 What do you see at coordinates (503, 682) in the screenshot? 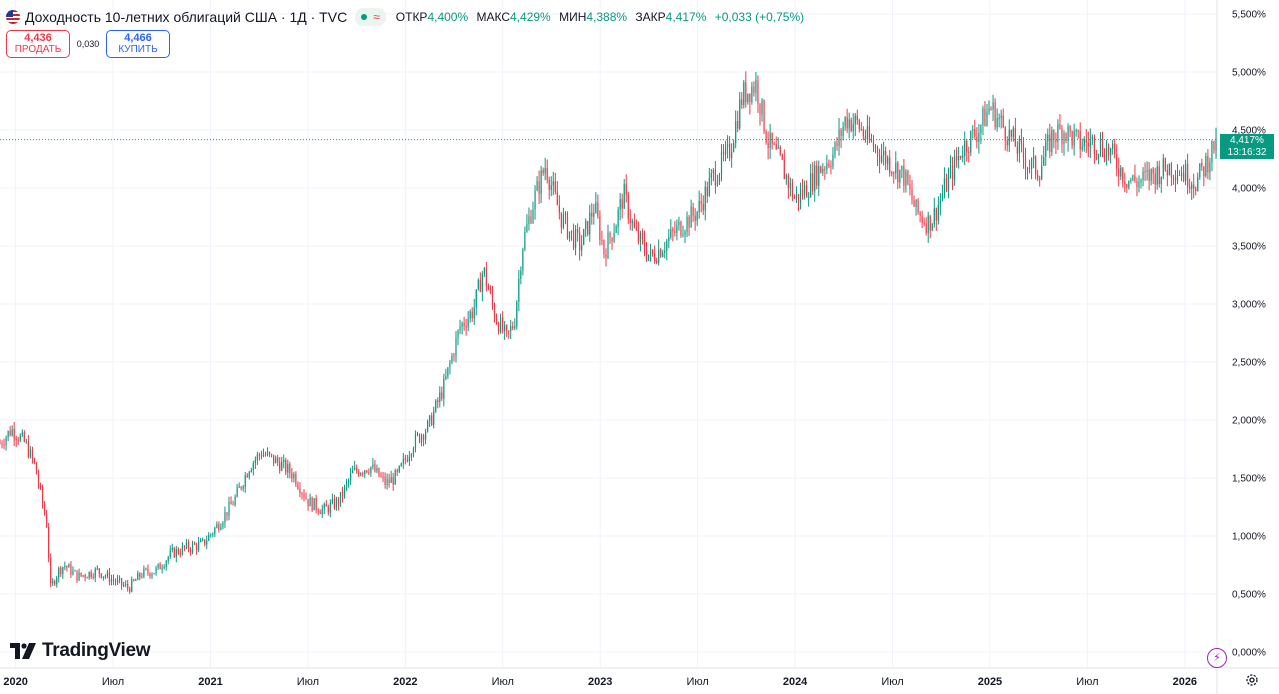
I see `x-tick-label: Июл` at bounding box center [503, 682].